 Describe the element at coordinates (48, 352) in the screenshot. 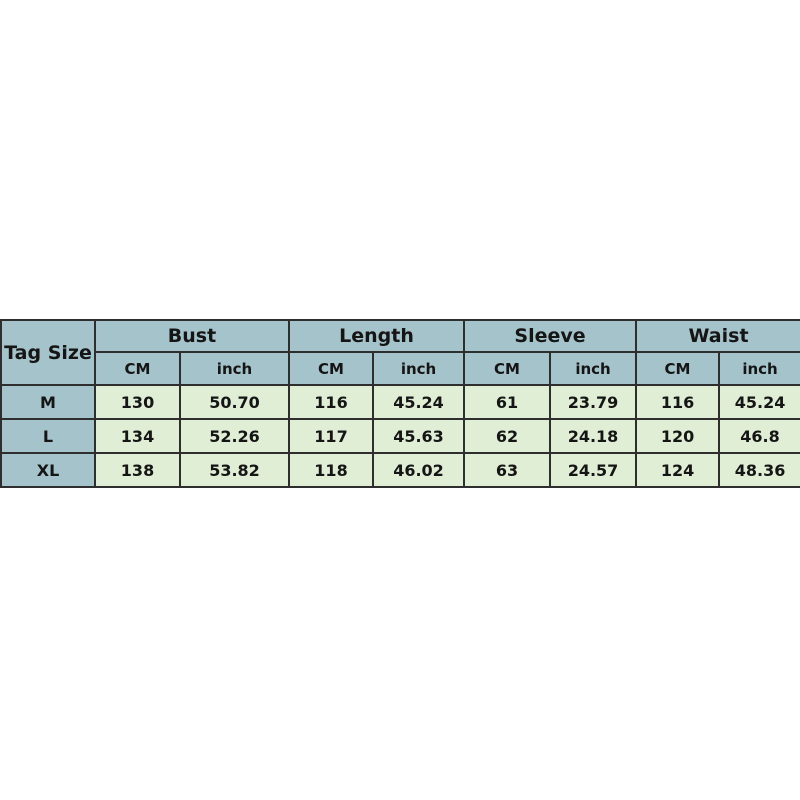

I see `tag-size-header: Tag Size` at that location.